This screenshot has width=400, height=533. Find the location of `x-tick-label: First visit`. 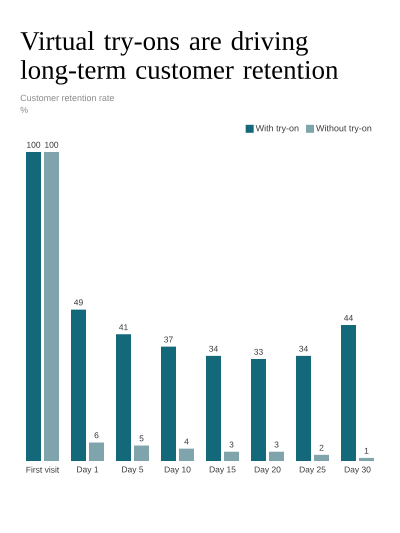

x-tick-label: First visit is located at coordinates (43, 469).